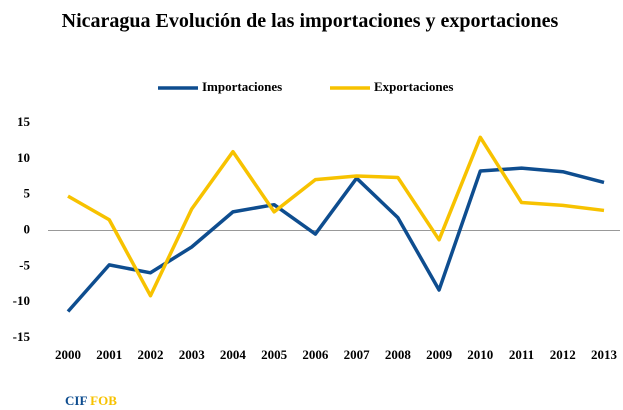 The image size is (623, 410). What do you see at coordinates (357, 354) in the screenshot?
I see `x-tick-label: 2007` at bounding box center [357, 354].